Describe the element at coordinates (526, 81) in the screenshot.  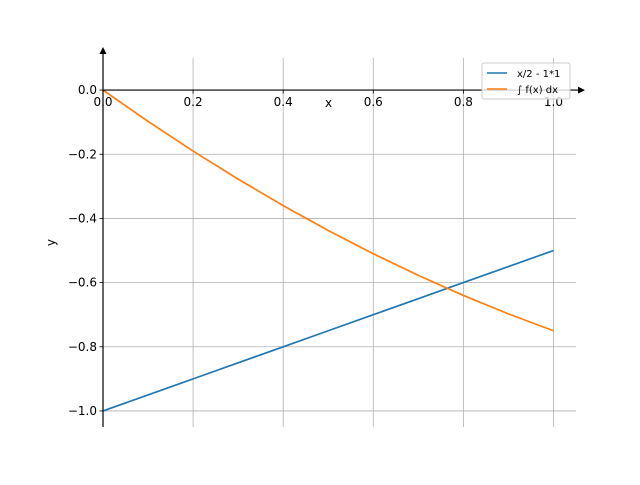
I see `legend: x/2 - 1*1 ∫ f(x) dx` at that location.